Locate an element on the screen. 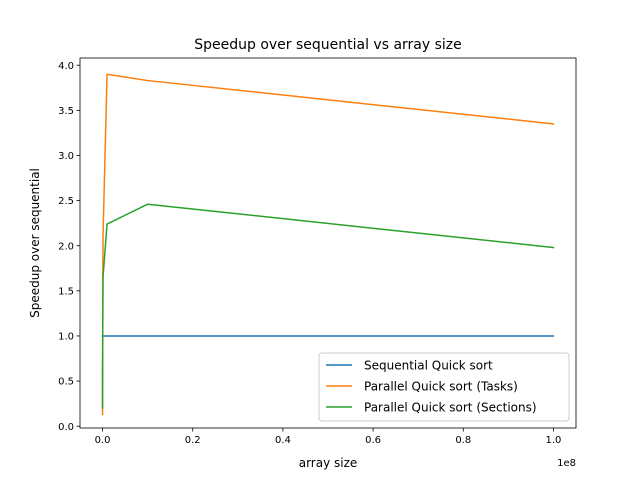 The image size is (640, 480). x-axis-offset-label: 1e8 is located at coordinates (566, 463).